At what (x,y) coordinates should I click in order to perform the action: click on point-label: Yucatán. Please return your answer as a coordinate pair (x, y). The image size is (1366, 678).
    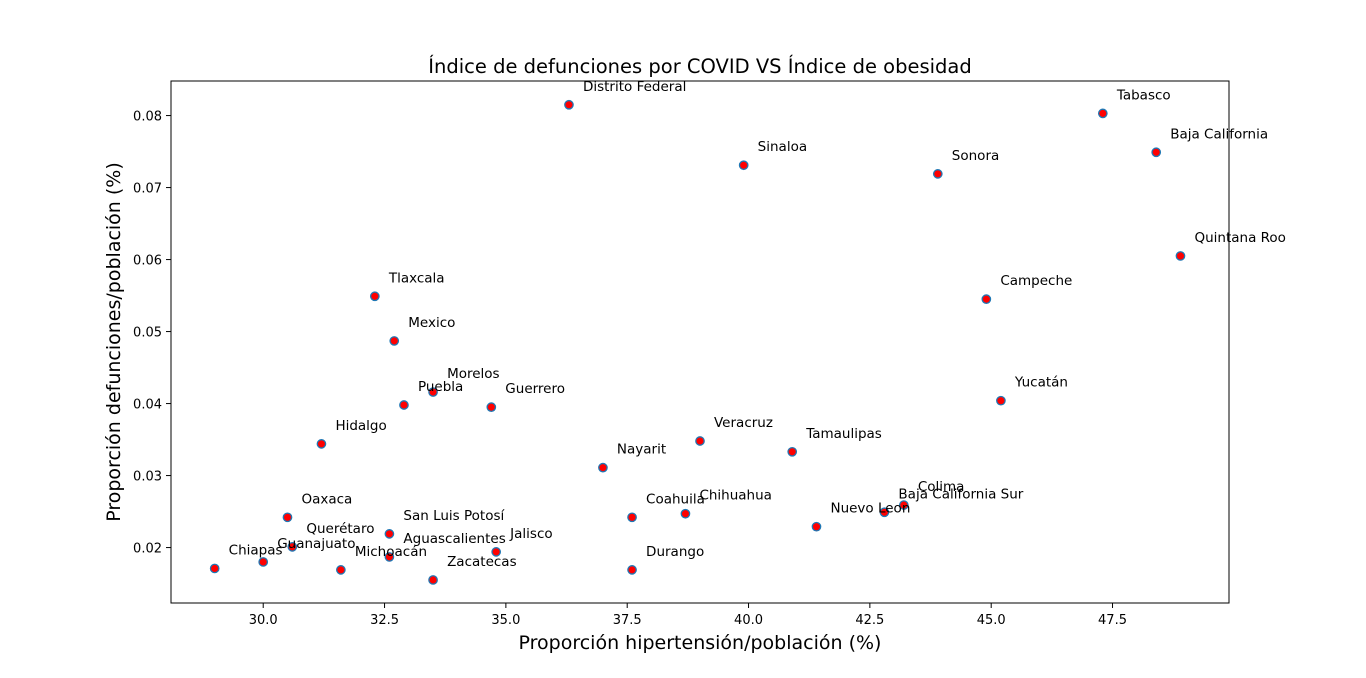
    Looking at the image, I should click on (1041, 383).